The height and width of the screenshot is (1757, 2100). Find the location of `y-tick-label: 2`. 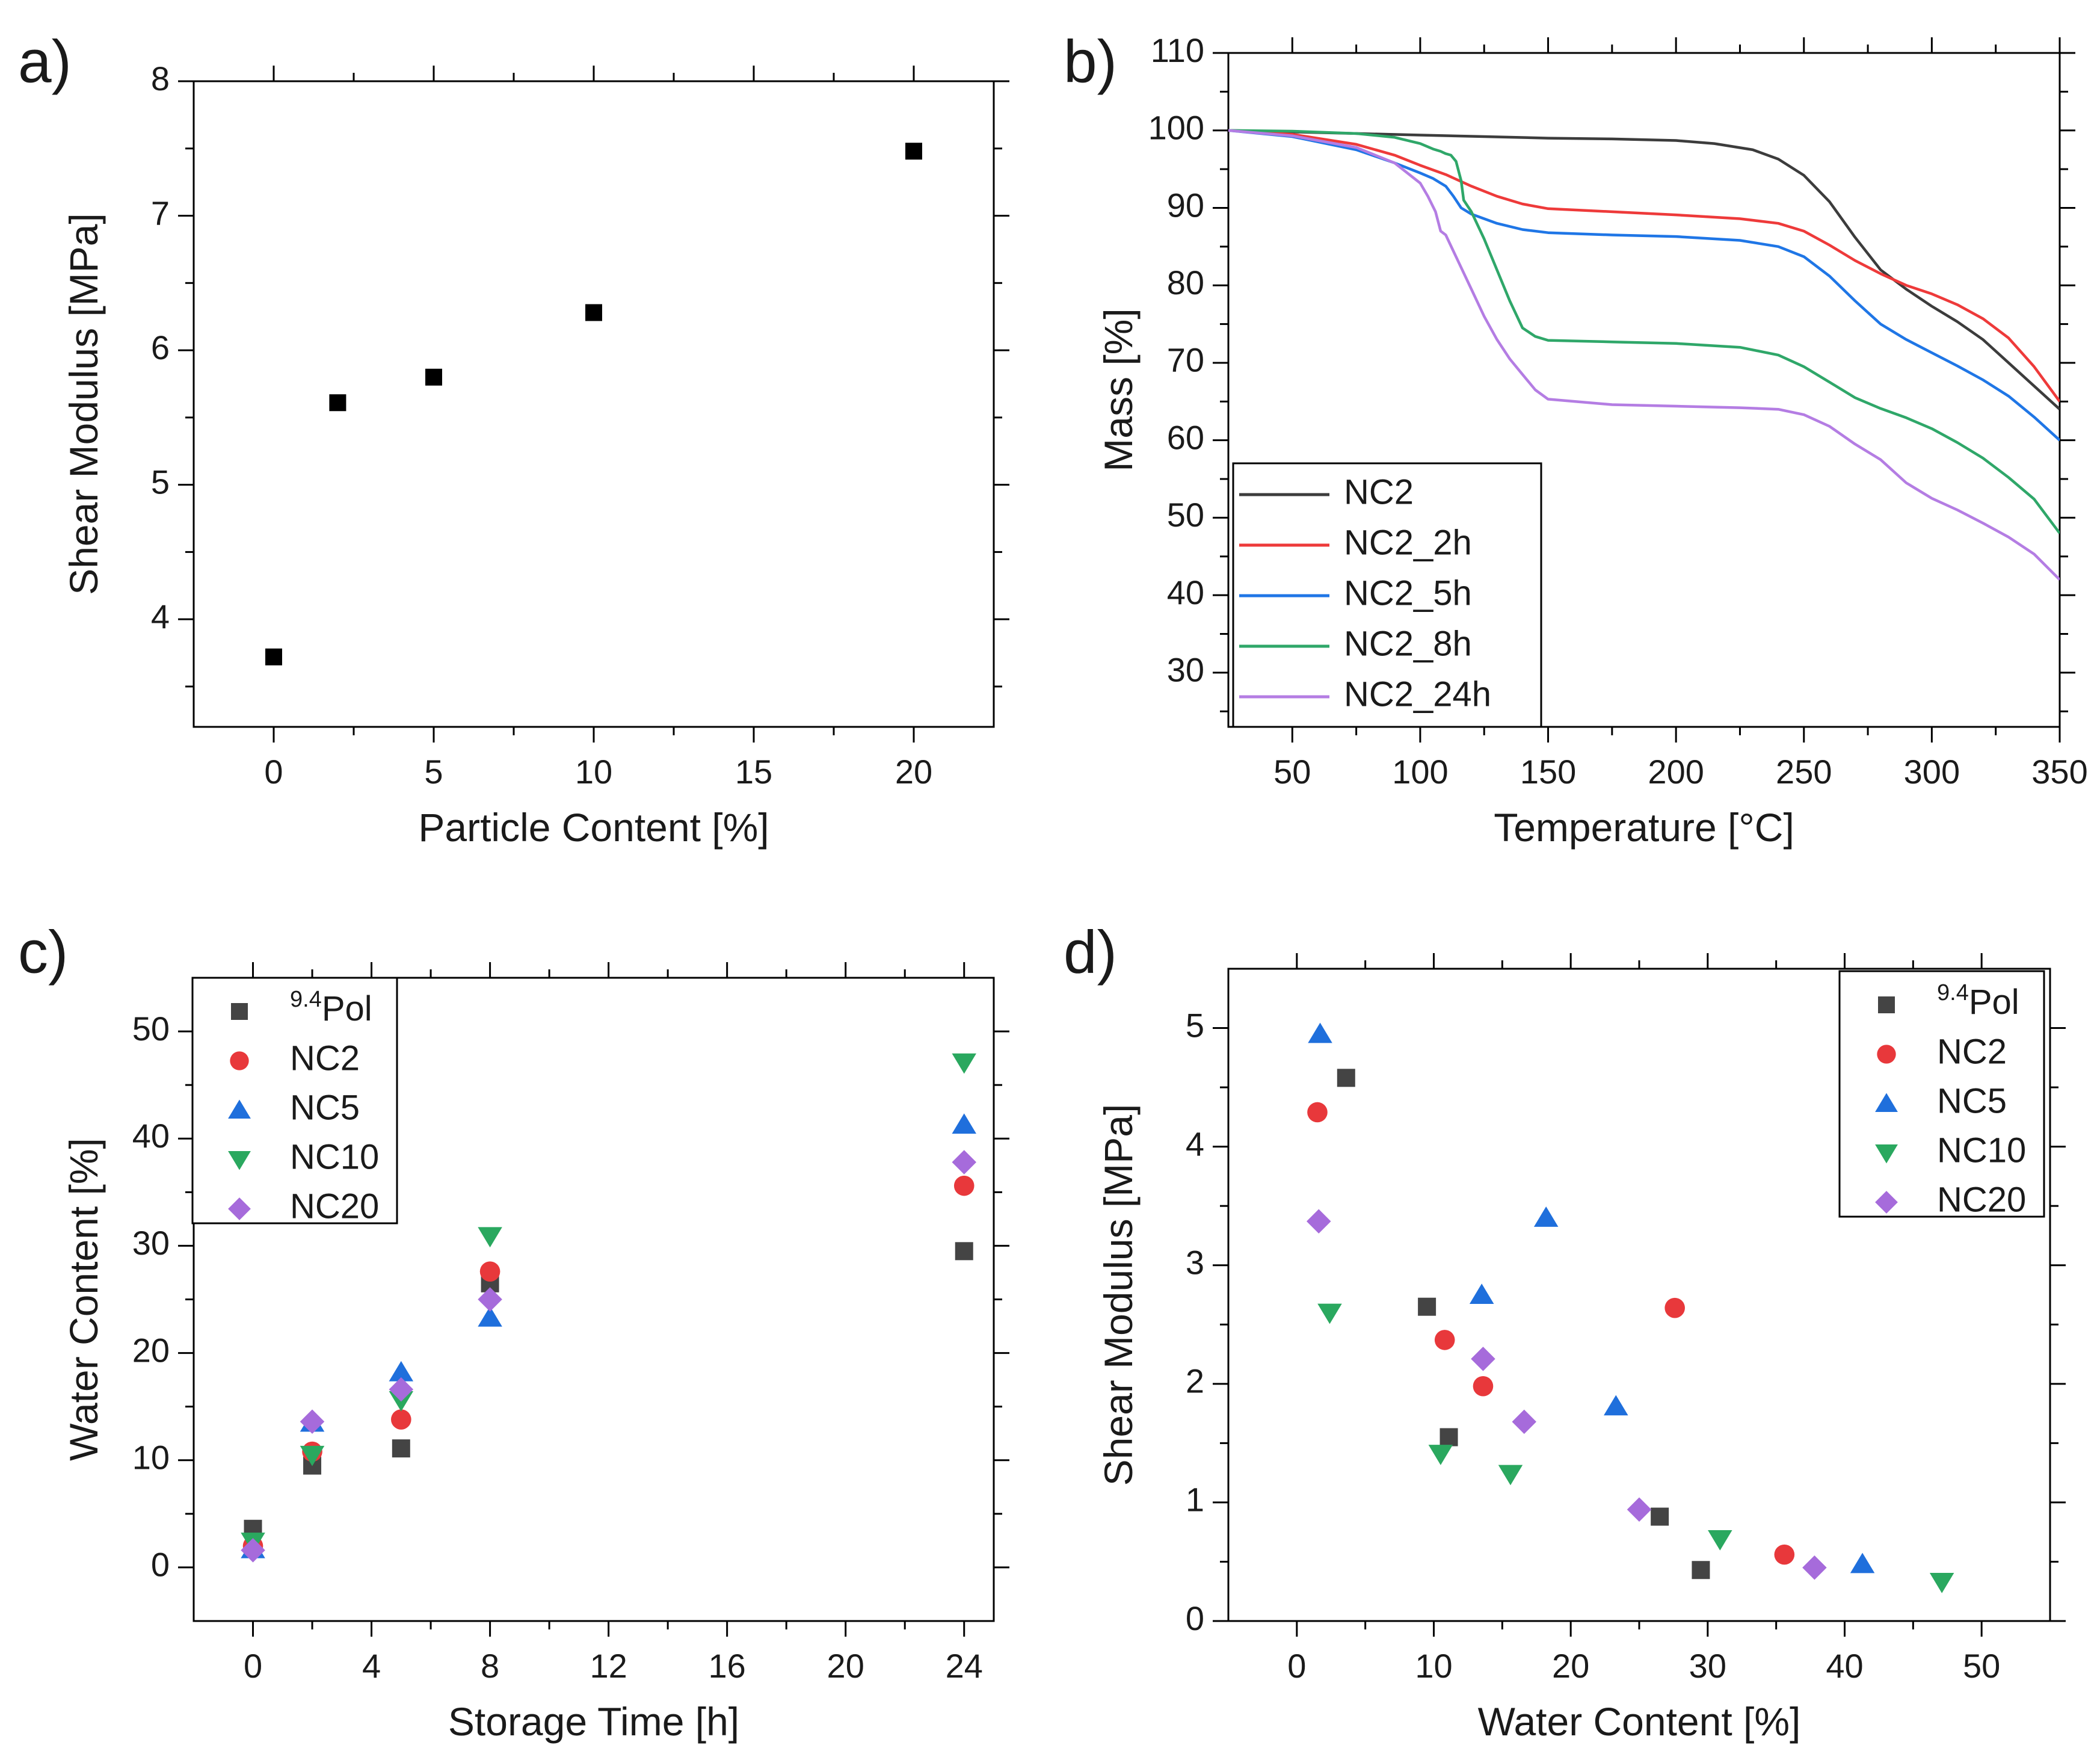

y-tick-label: 2 is located at coordinates (1195, 1381).